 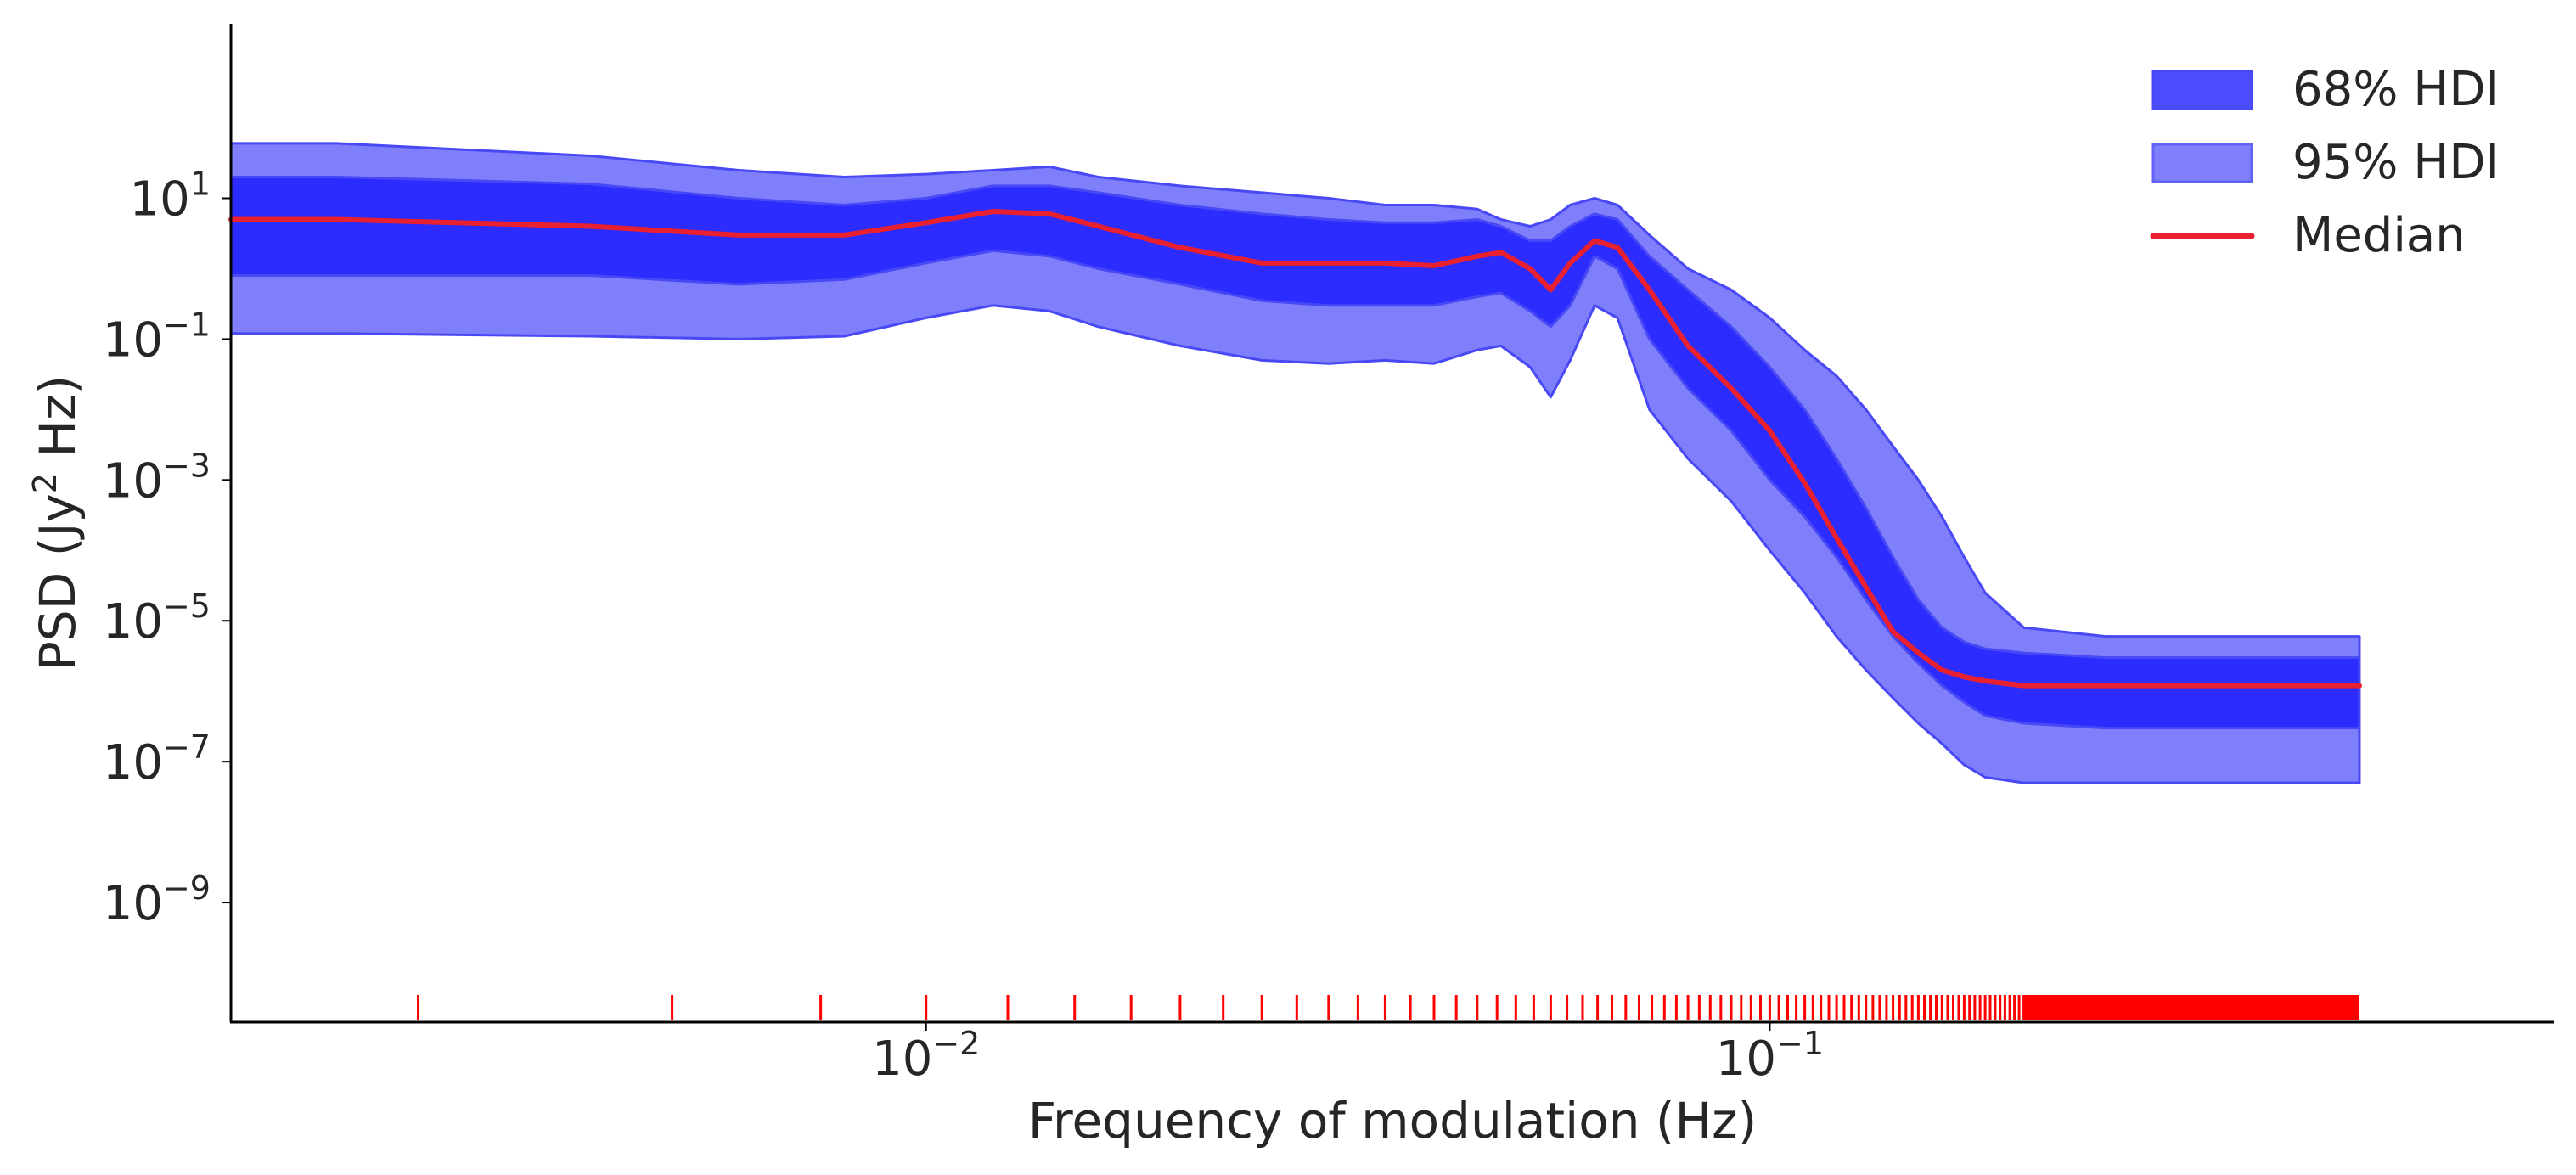 I want to click on y-tick-label: 10⁻¹, so click(x=157, y=337).